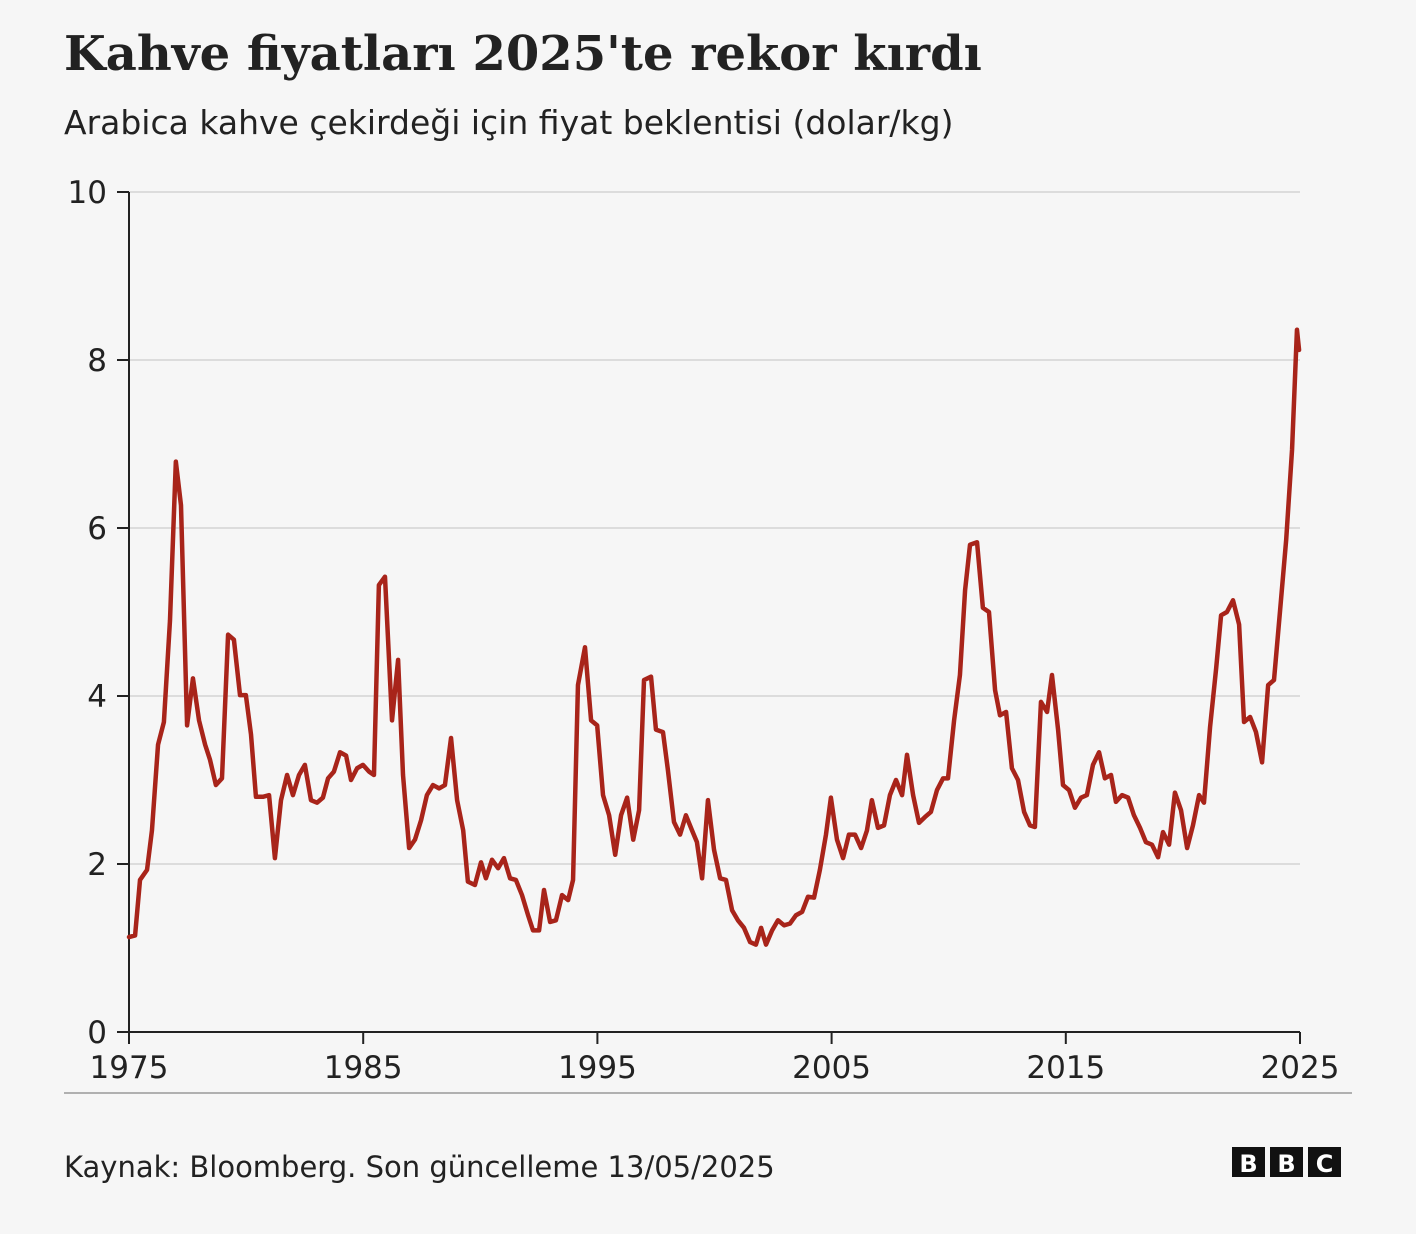 The height and width of the screenshot is (1234, 1416). I want to click on chart-title: Kahve fiyatları 2025'te rekor kırdı, so click(523, 54).